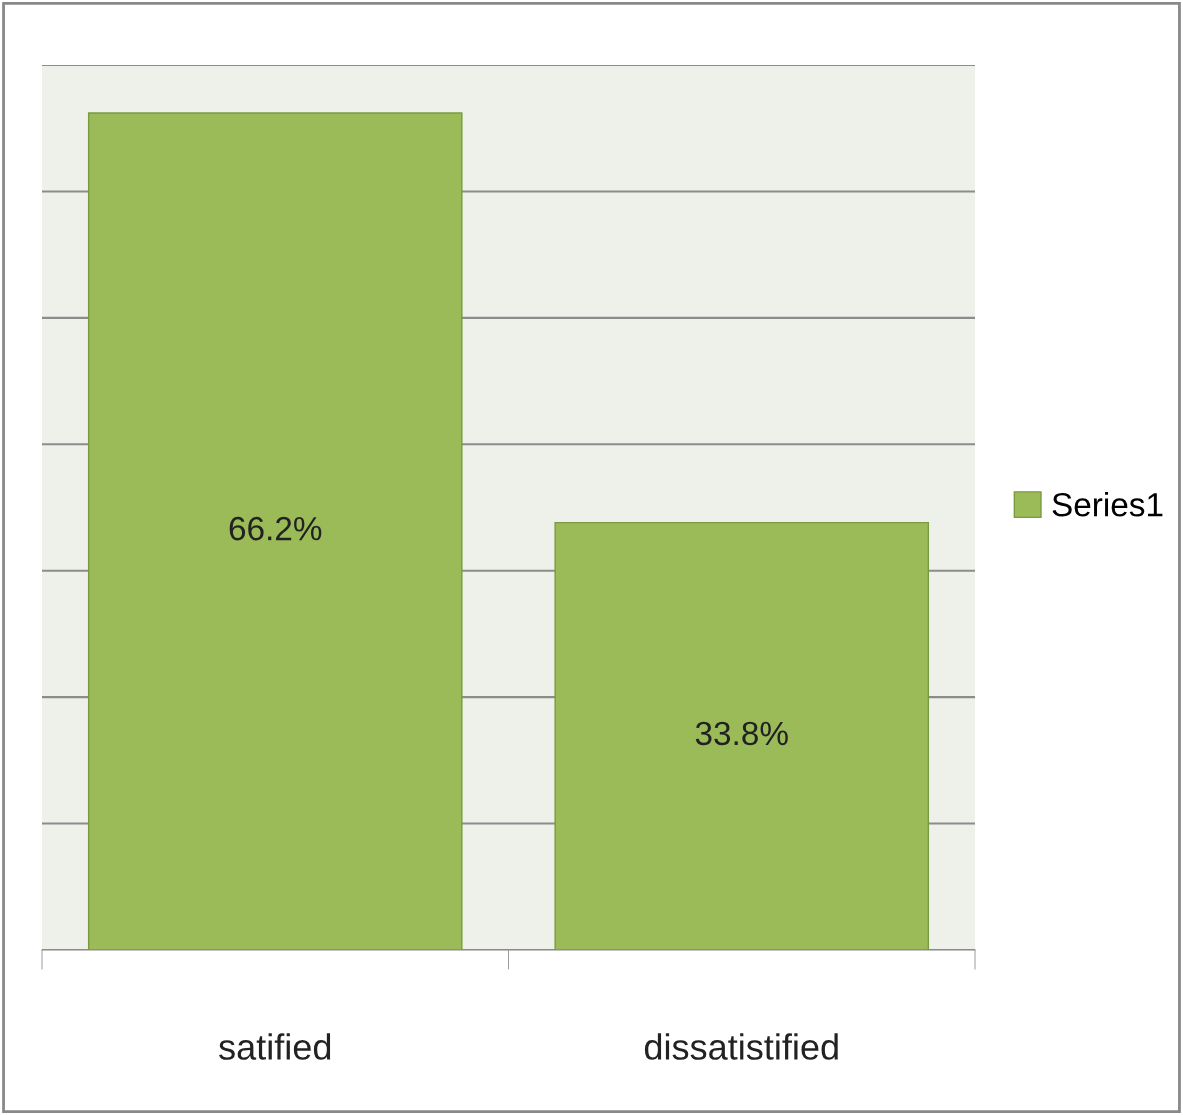  Describe the element at coordinates (741, 1046) in the screenshot. I see `x-tick-label: dissatistified` at that location.